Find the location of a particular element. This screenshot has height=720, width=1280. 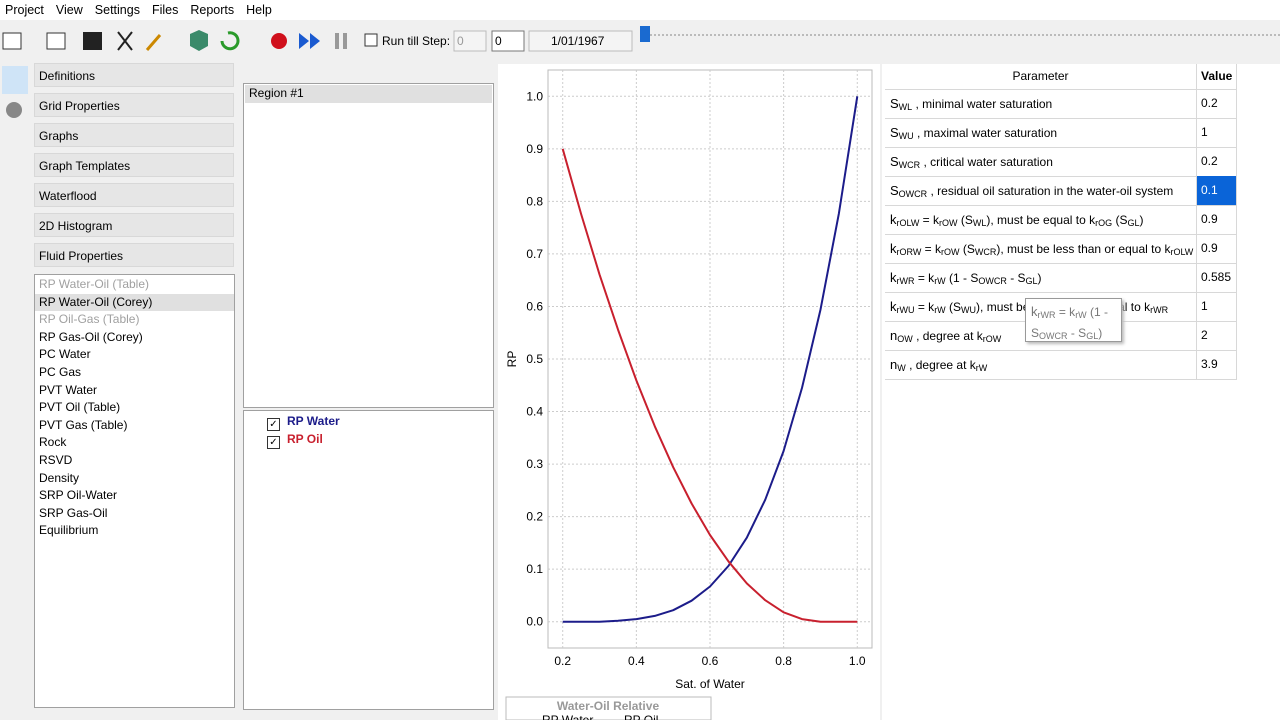

step-from: 0 is located at coordinates (460, 41).